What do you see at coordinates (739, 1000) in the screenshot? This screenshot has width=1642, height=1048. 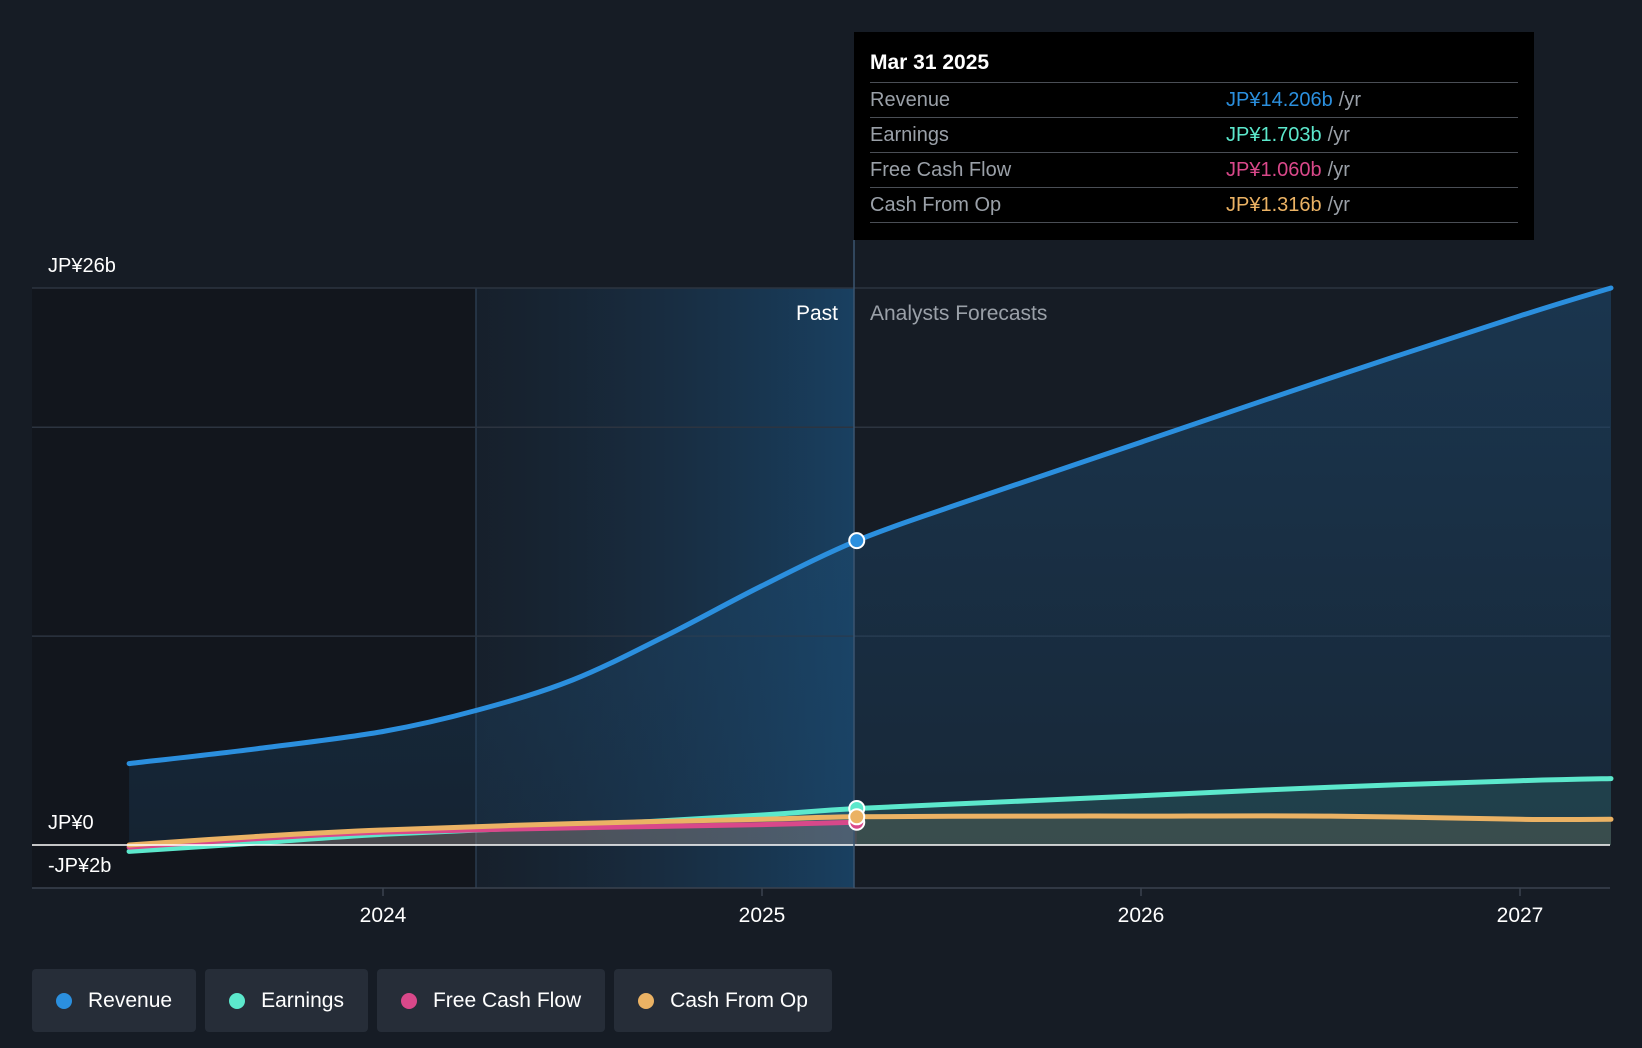 I see `legend-label: Cash From Op` at bounding box center [739, 1000].